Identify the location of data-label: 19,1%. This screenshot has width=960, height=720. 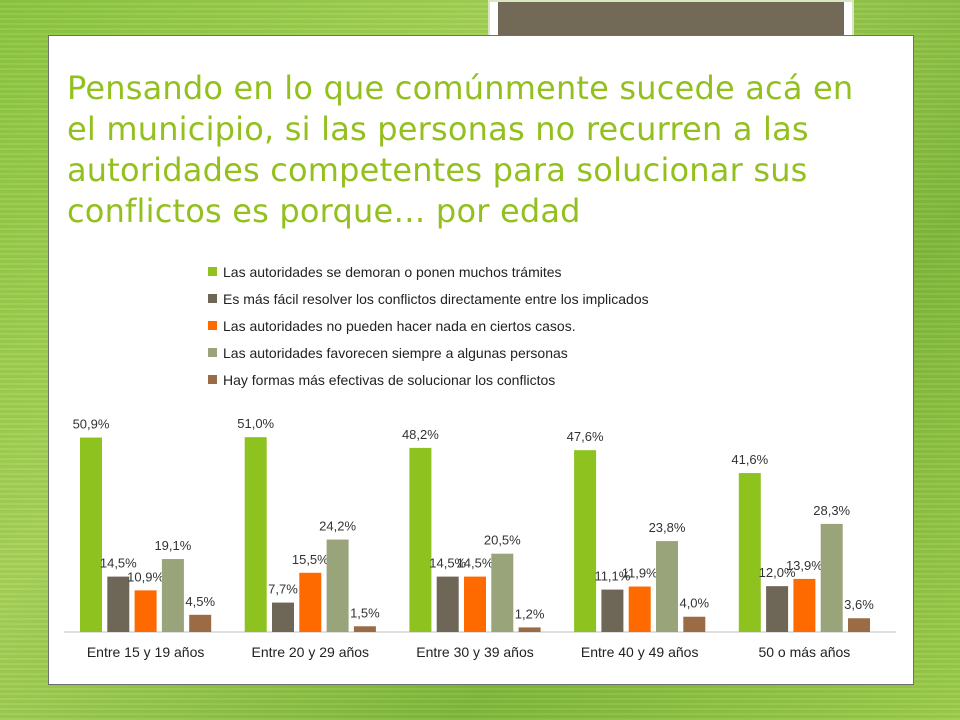
(172, 545).